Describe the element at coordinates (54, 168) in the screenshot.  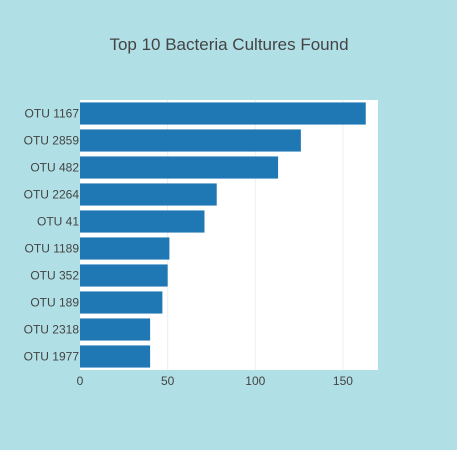
I see `y-tick-label: OTU 482` at that location.